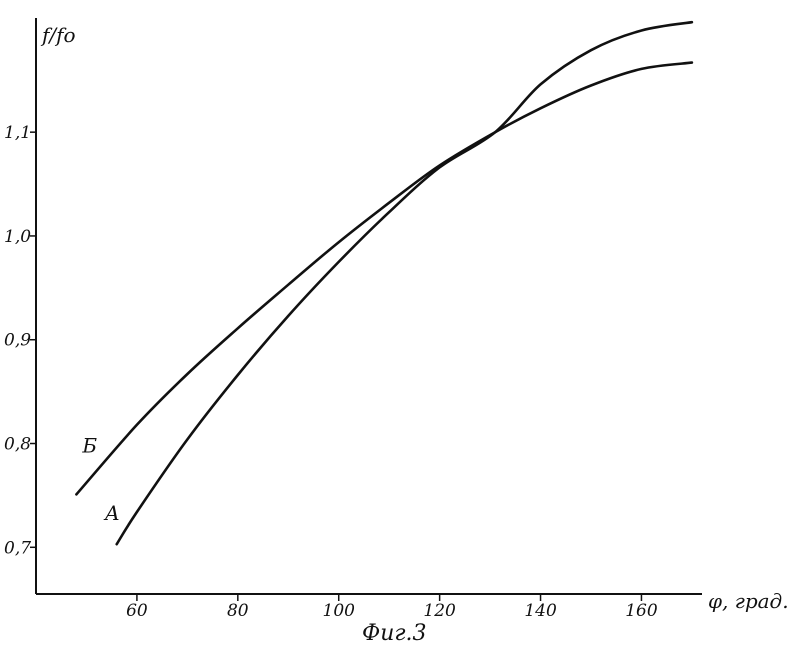  I want to click on x-tick-label: 160, so click(641, 611).